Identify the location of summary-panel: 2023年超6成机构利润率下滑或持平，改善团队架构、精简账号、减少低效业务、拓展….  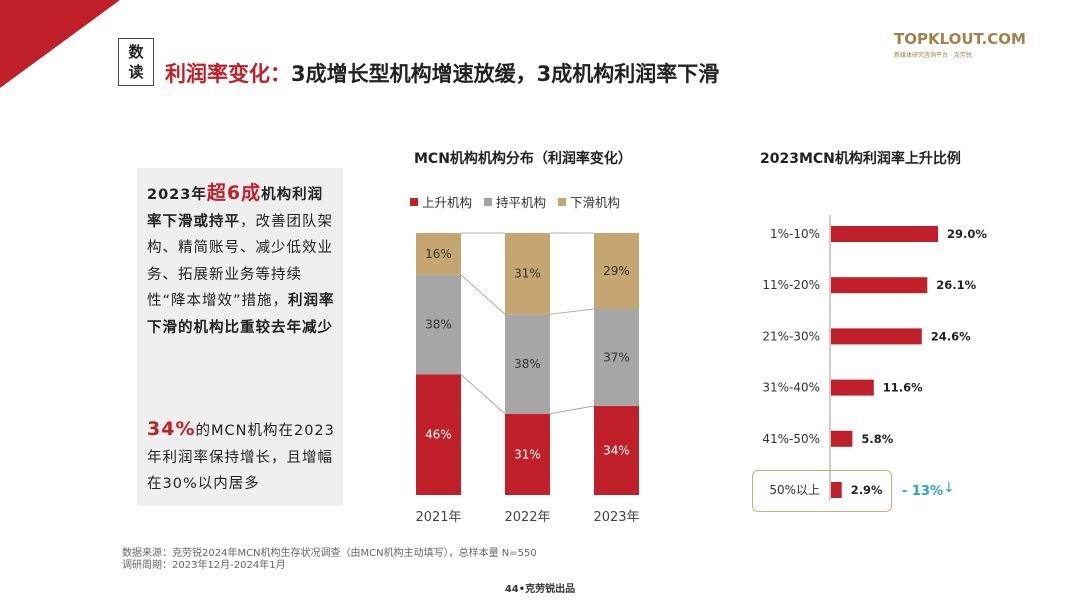
(240, 337).